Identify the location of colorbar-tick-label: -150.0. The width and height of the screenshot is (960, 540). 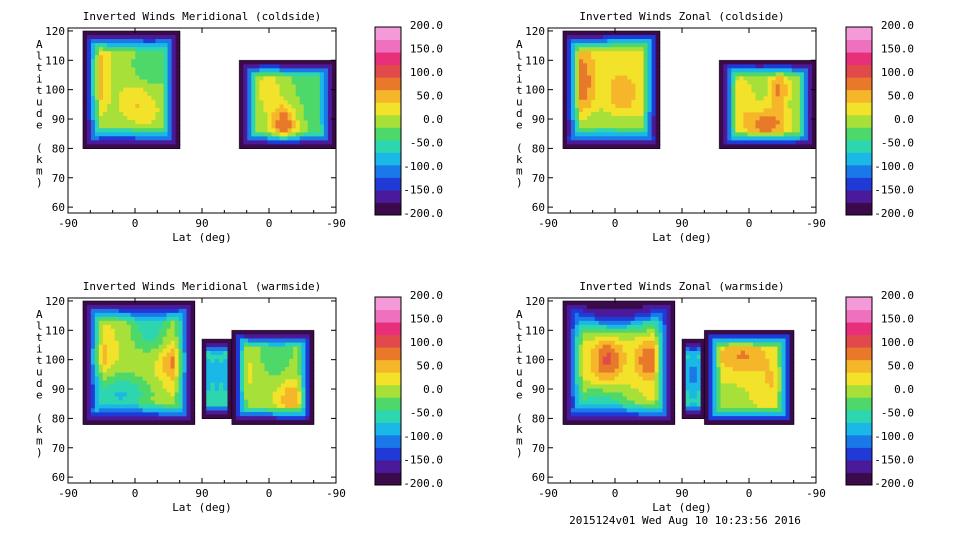
(894, 190).